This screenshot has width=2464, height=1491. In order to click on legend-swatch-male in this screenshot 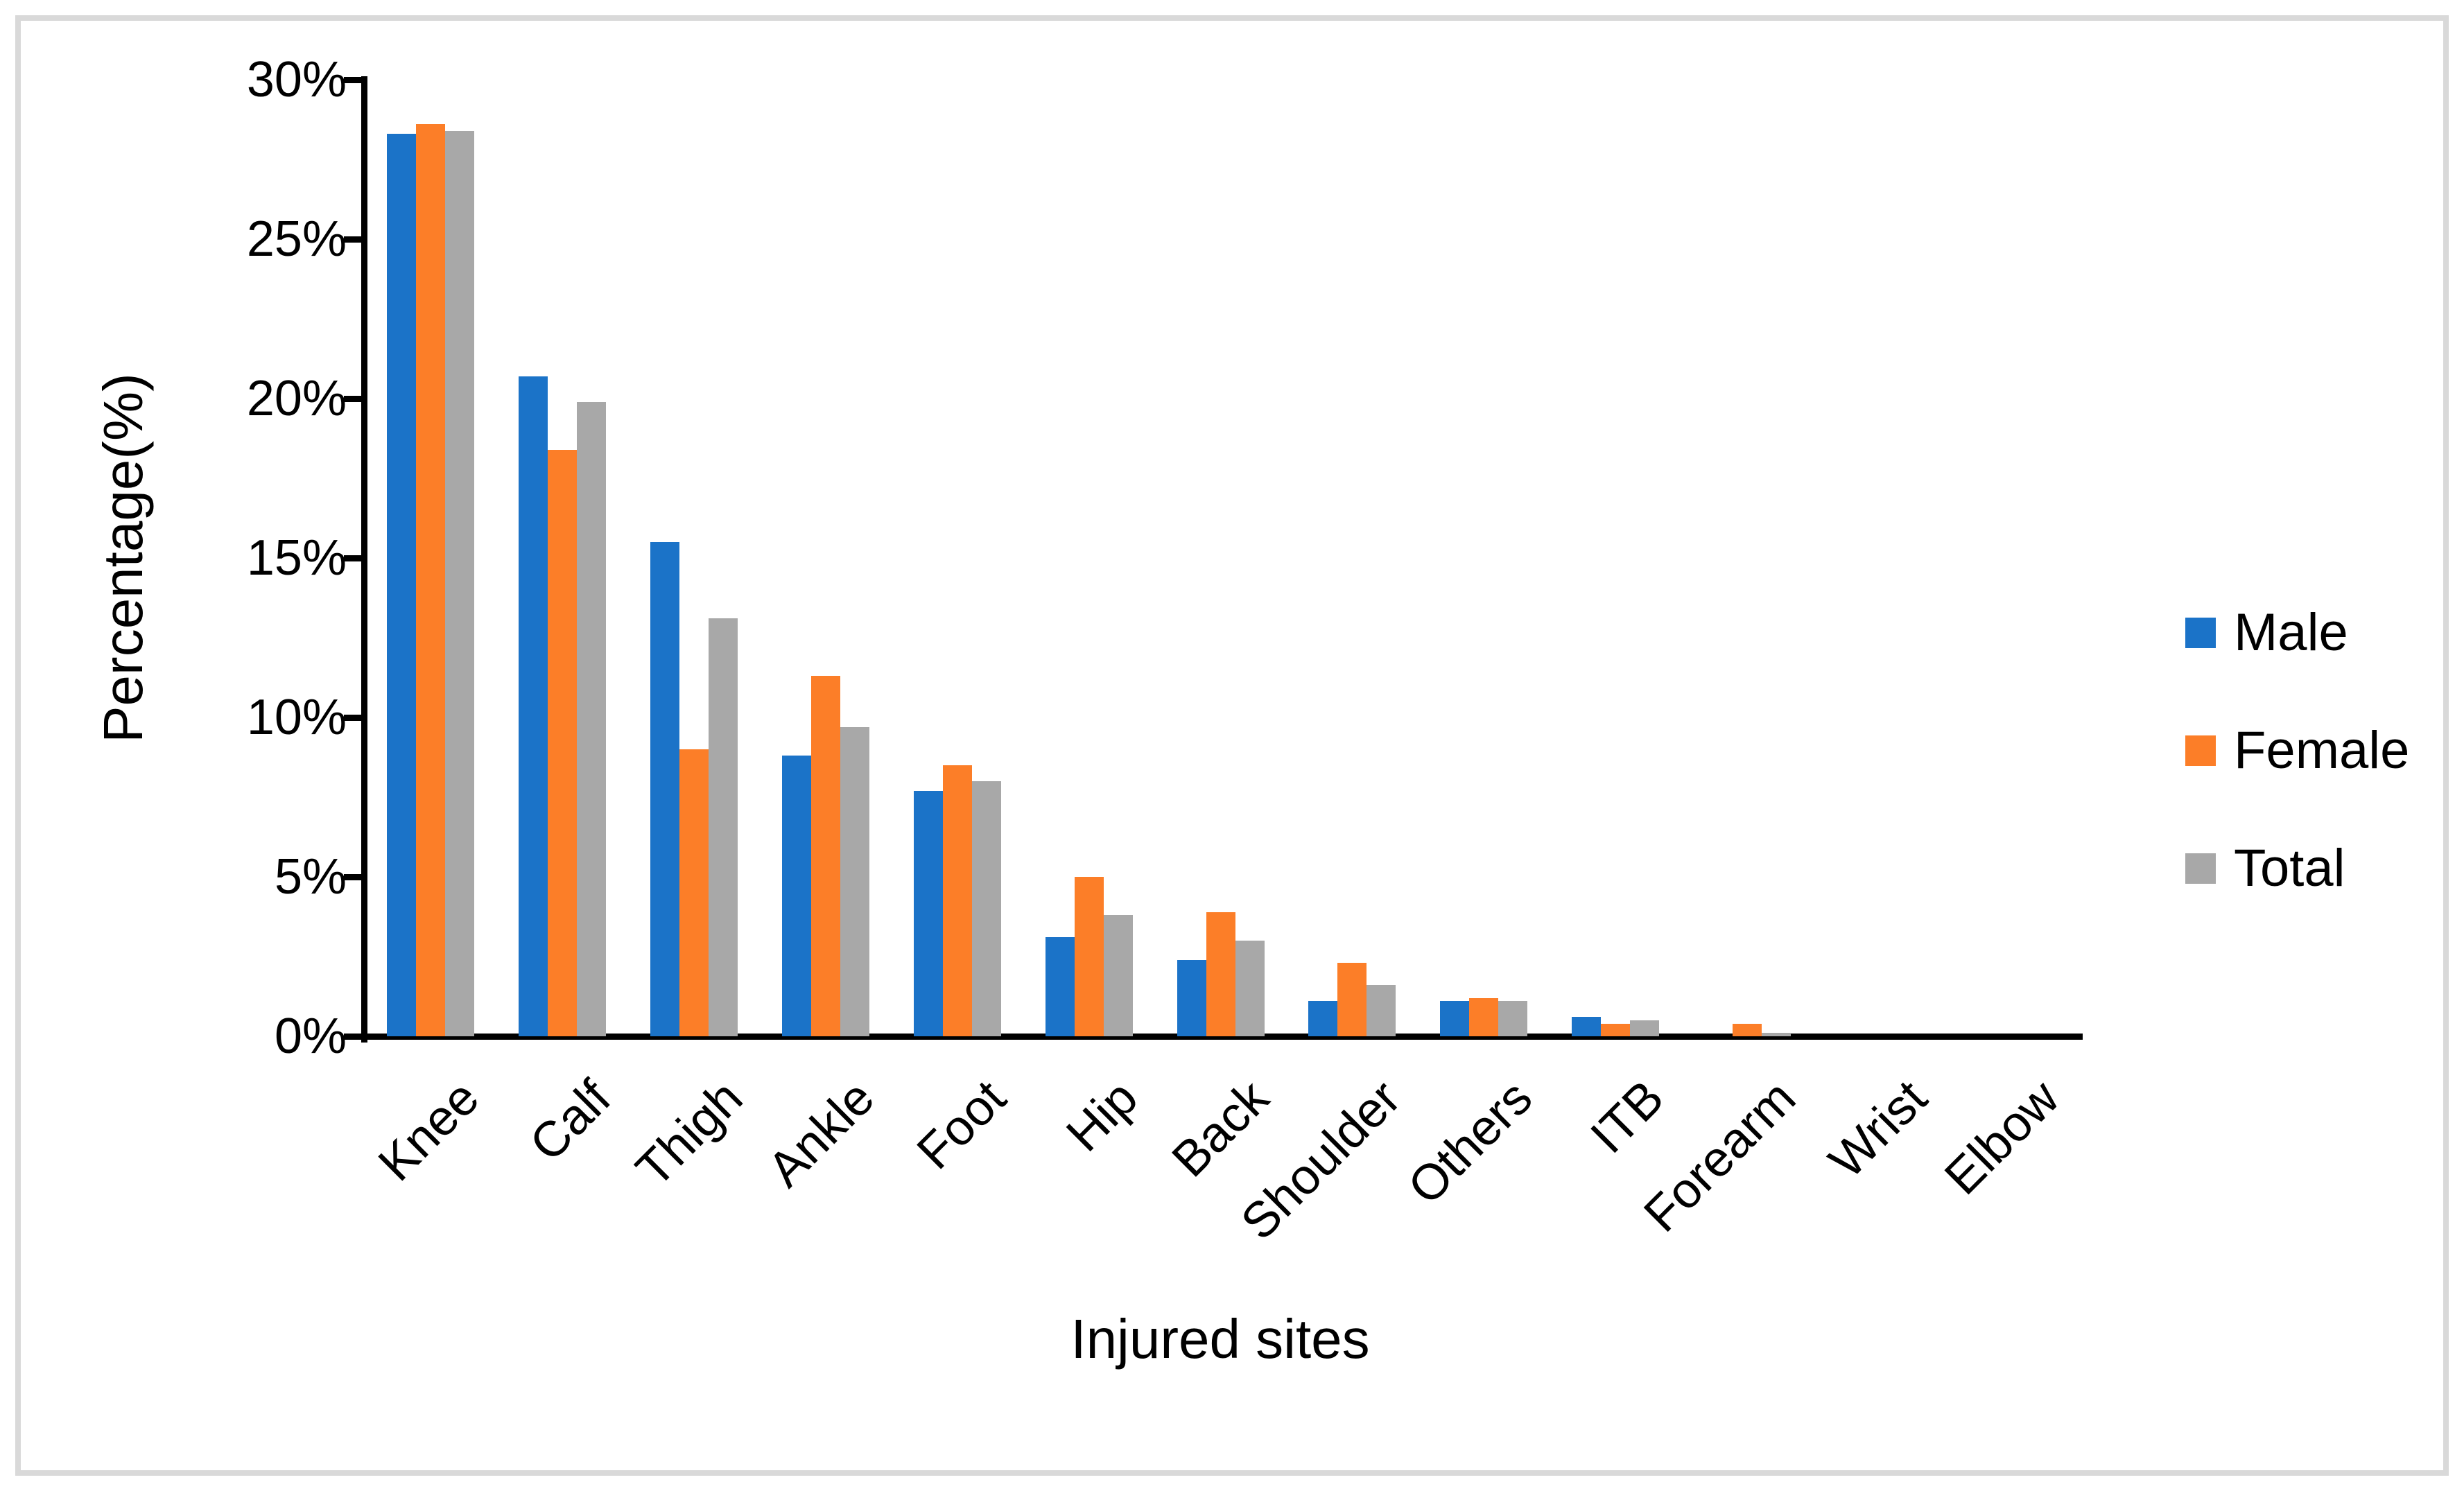, I will do `click(2200, 633)`.